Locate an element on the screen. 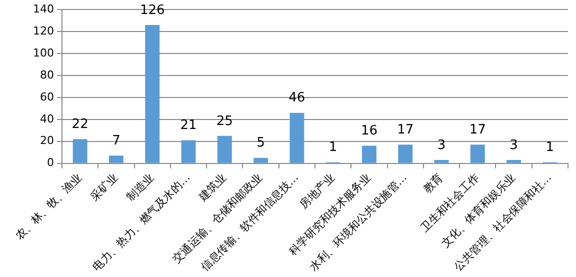  x-tick-label: 农、林、牧、渔业 is located at coordinates (48, 206).